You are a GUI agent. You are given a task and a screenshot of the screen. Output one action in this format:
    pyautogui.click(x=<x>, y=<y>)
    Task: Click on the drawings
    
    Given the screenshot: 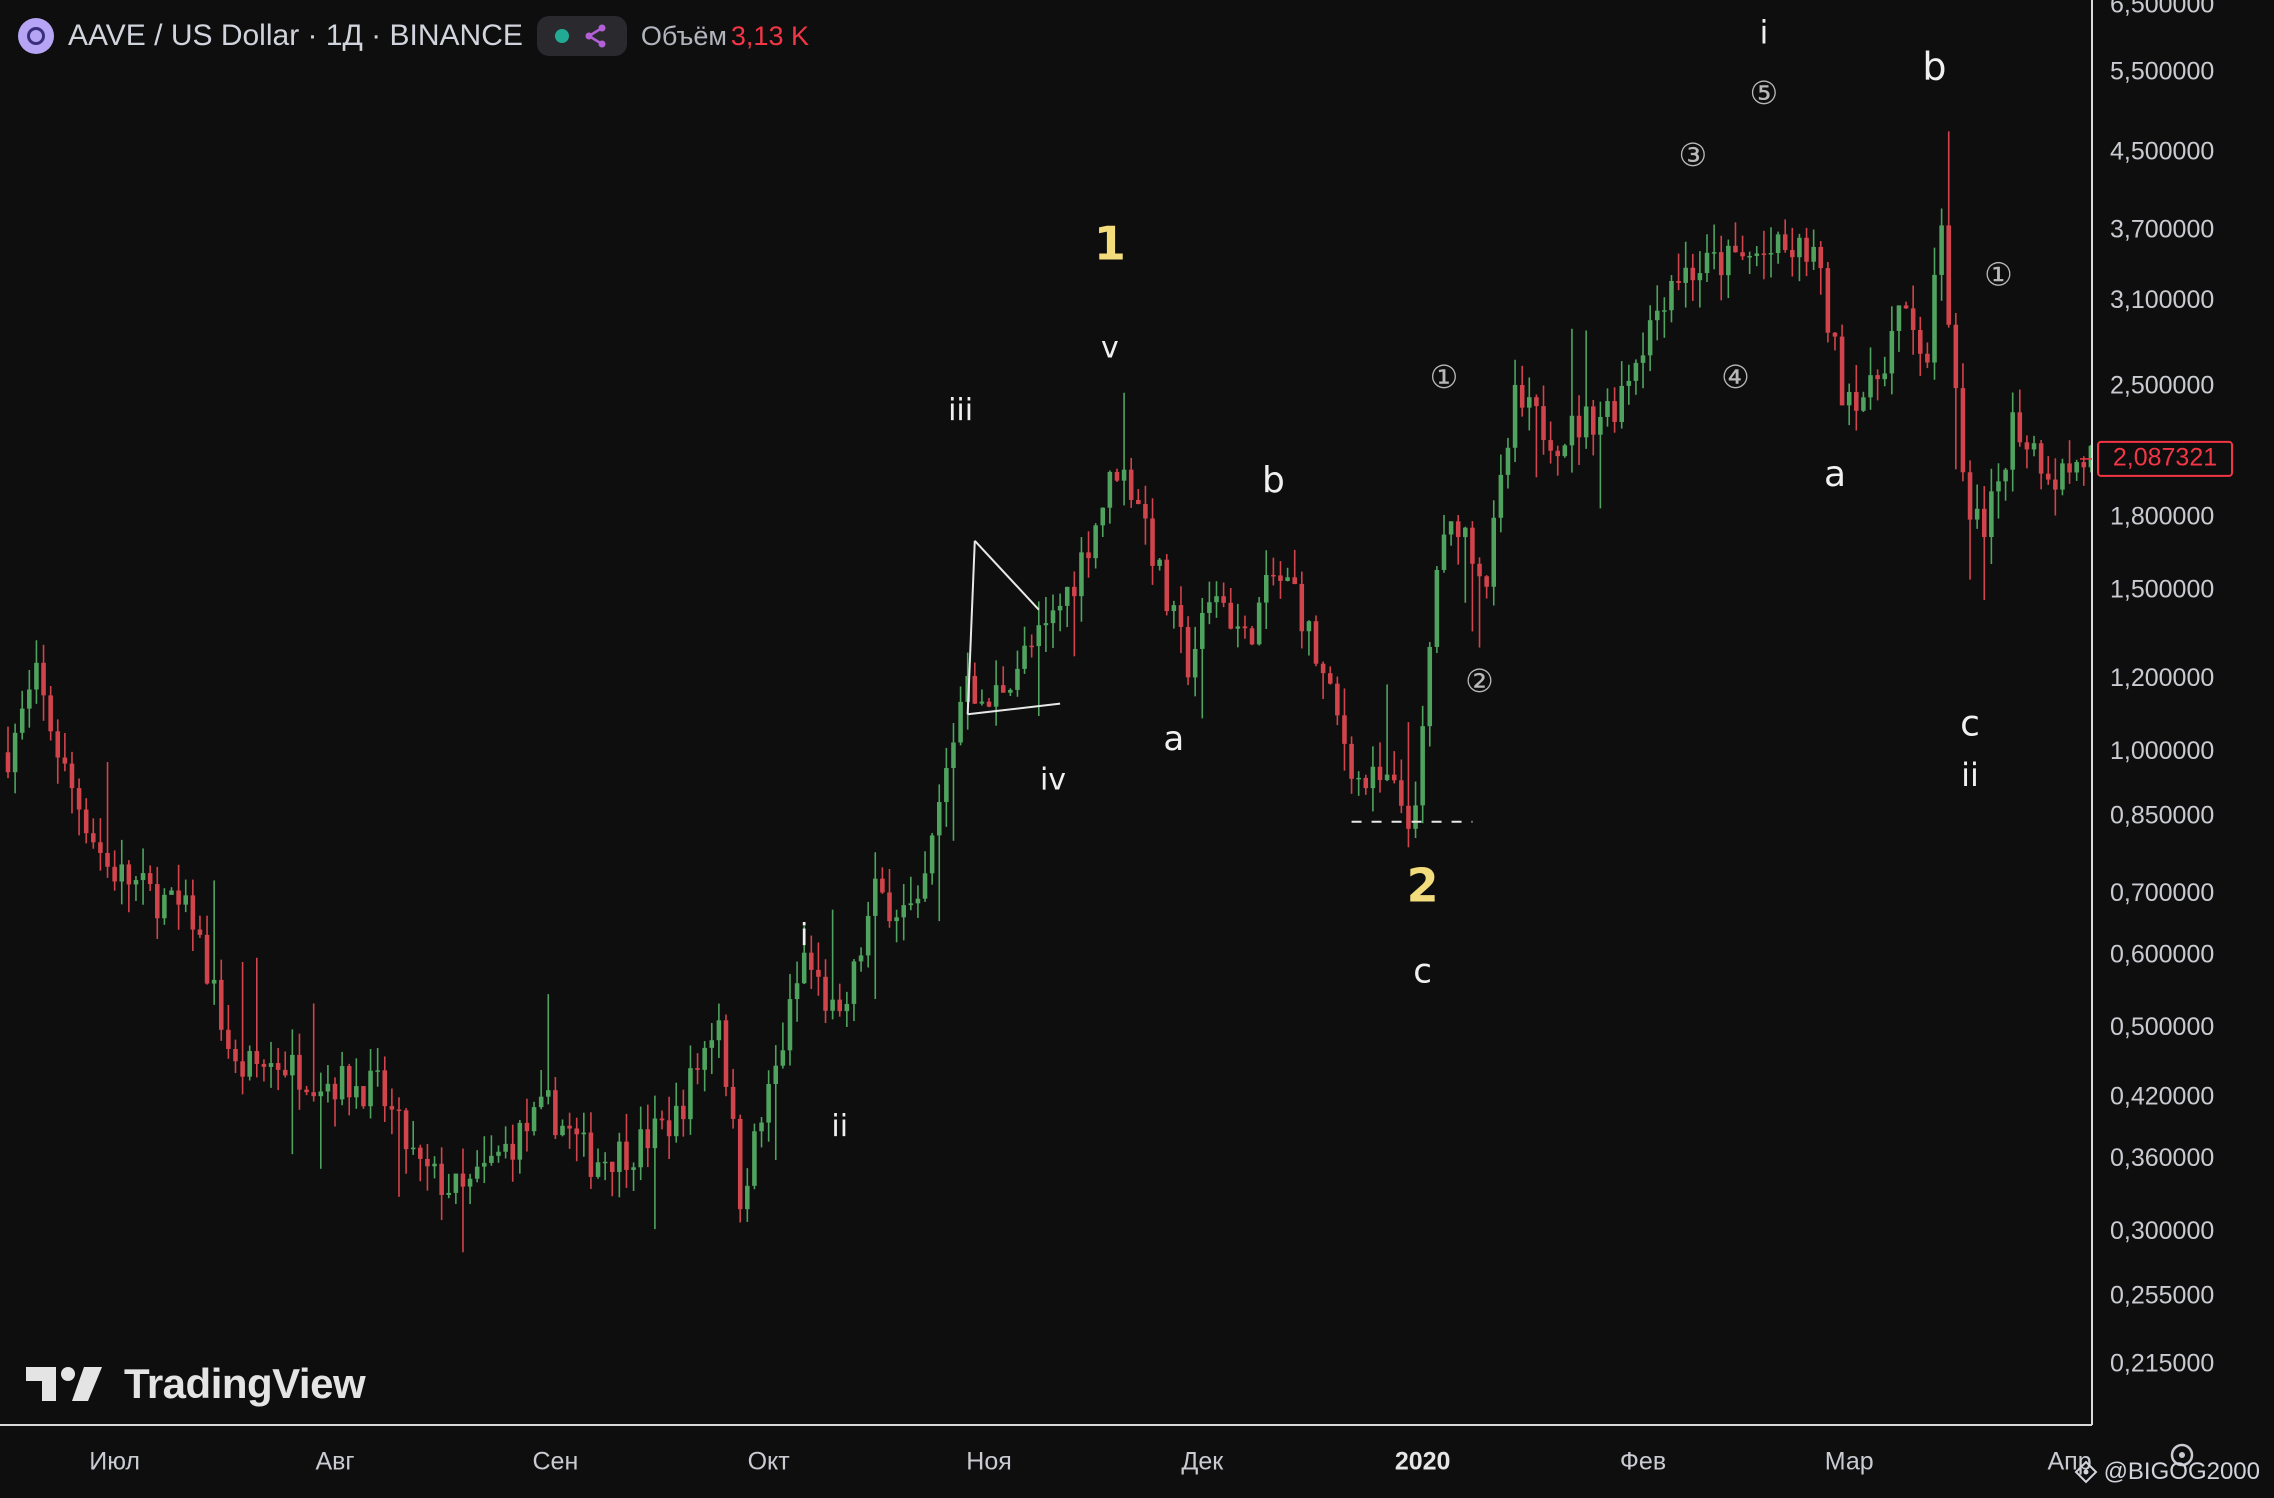 What is the action you would take?
    pyautogui.click(x=1219, y=681)
    